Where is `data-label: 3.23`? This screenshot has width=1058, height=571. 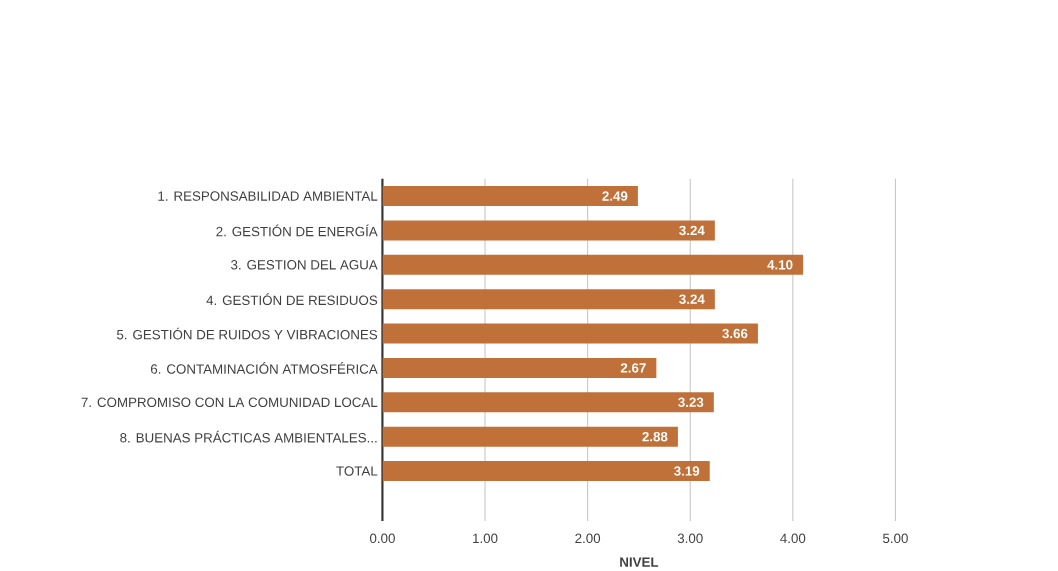 data-label: 3.23 is located at coordinates (691, 402).